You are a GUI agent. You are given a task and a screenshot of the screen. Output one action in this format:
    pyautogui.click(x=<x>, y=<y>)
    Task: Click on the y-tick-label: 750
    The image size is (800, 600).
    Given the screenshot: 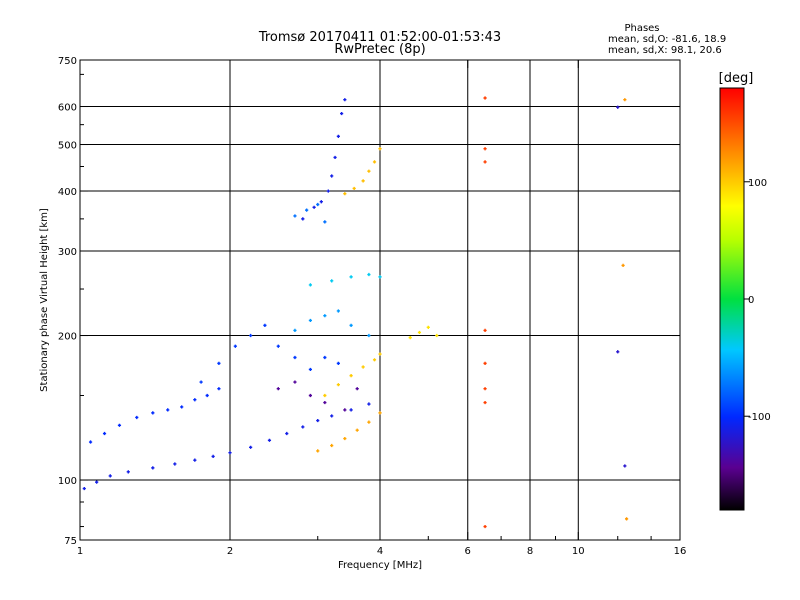 What is the action you would take?
    pyautogui.click(x=67, y=61)
    